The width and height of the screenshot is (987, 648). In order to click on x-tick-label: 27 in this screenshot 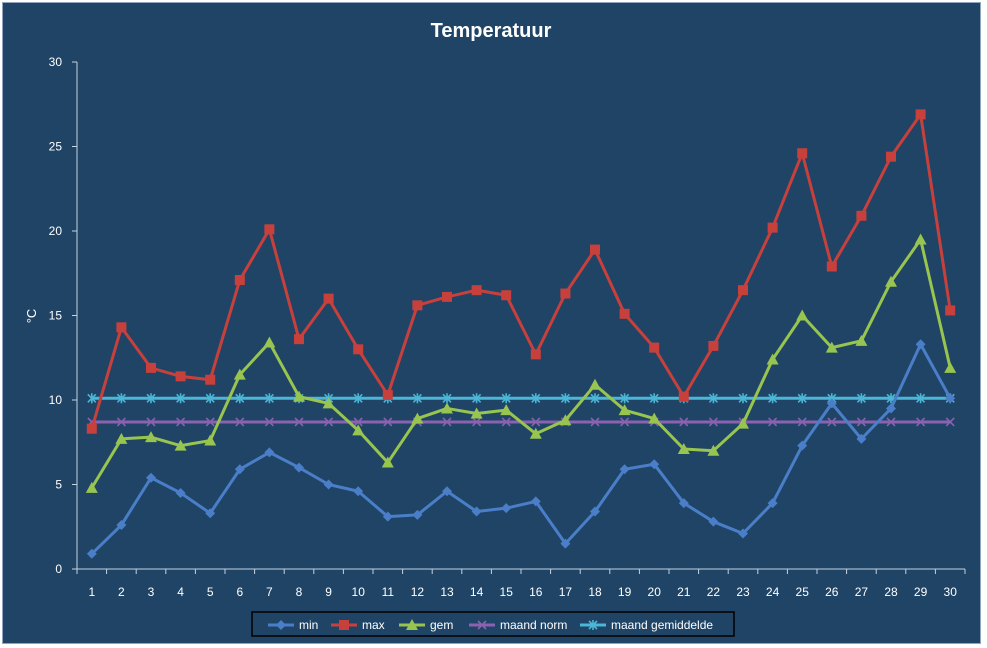, I will do `click(862, 592)`.